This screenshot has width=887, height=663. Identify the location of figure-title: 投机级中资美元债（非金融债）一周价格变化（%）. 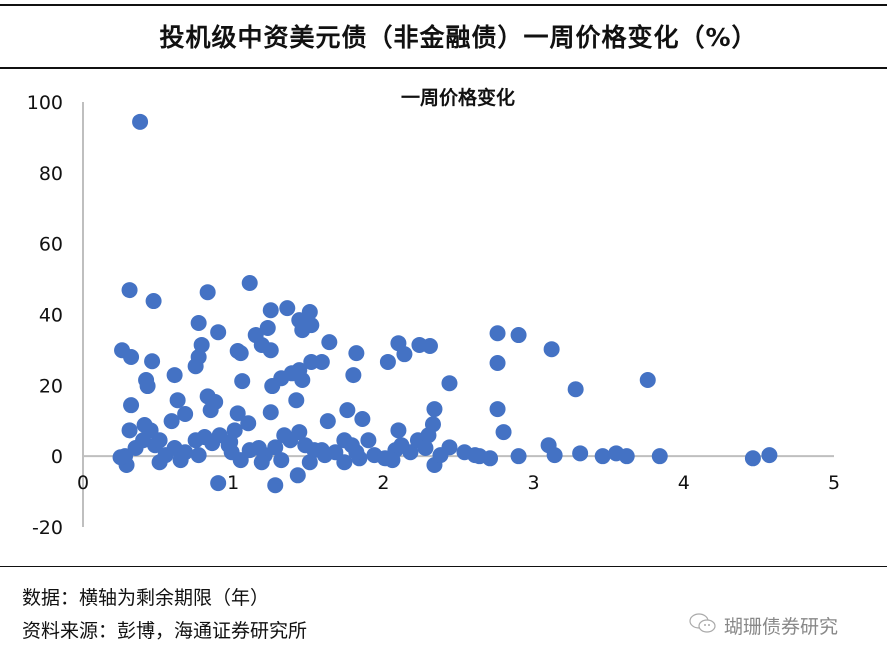
(458, 37).